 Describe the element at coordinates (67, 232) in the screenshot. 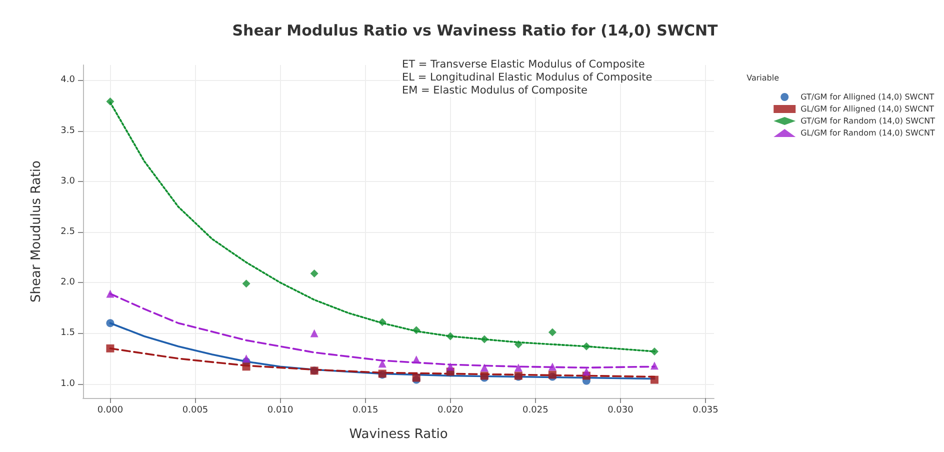

I see `y-tick-label: 2.5` at that location.